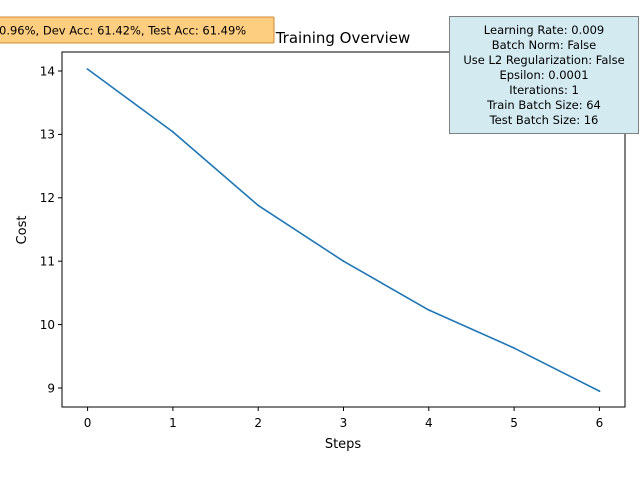 This screenshot has width=640, height=480. What do you see at coordinates (544, 45) in the screenshot?
I see `hyperparameter-line: Batch Norm: False` at bounding box center [544, 45].